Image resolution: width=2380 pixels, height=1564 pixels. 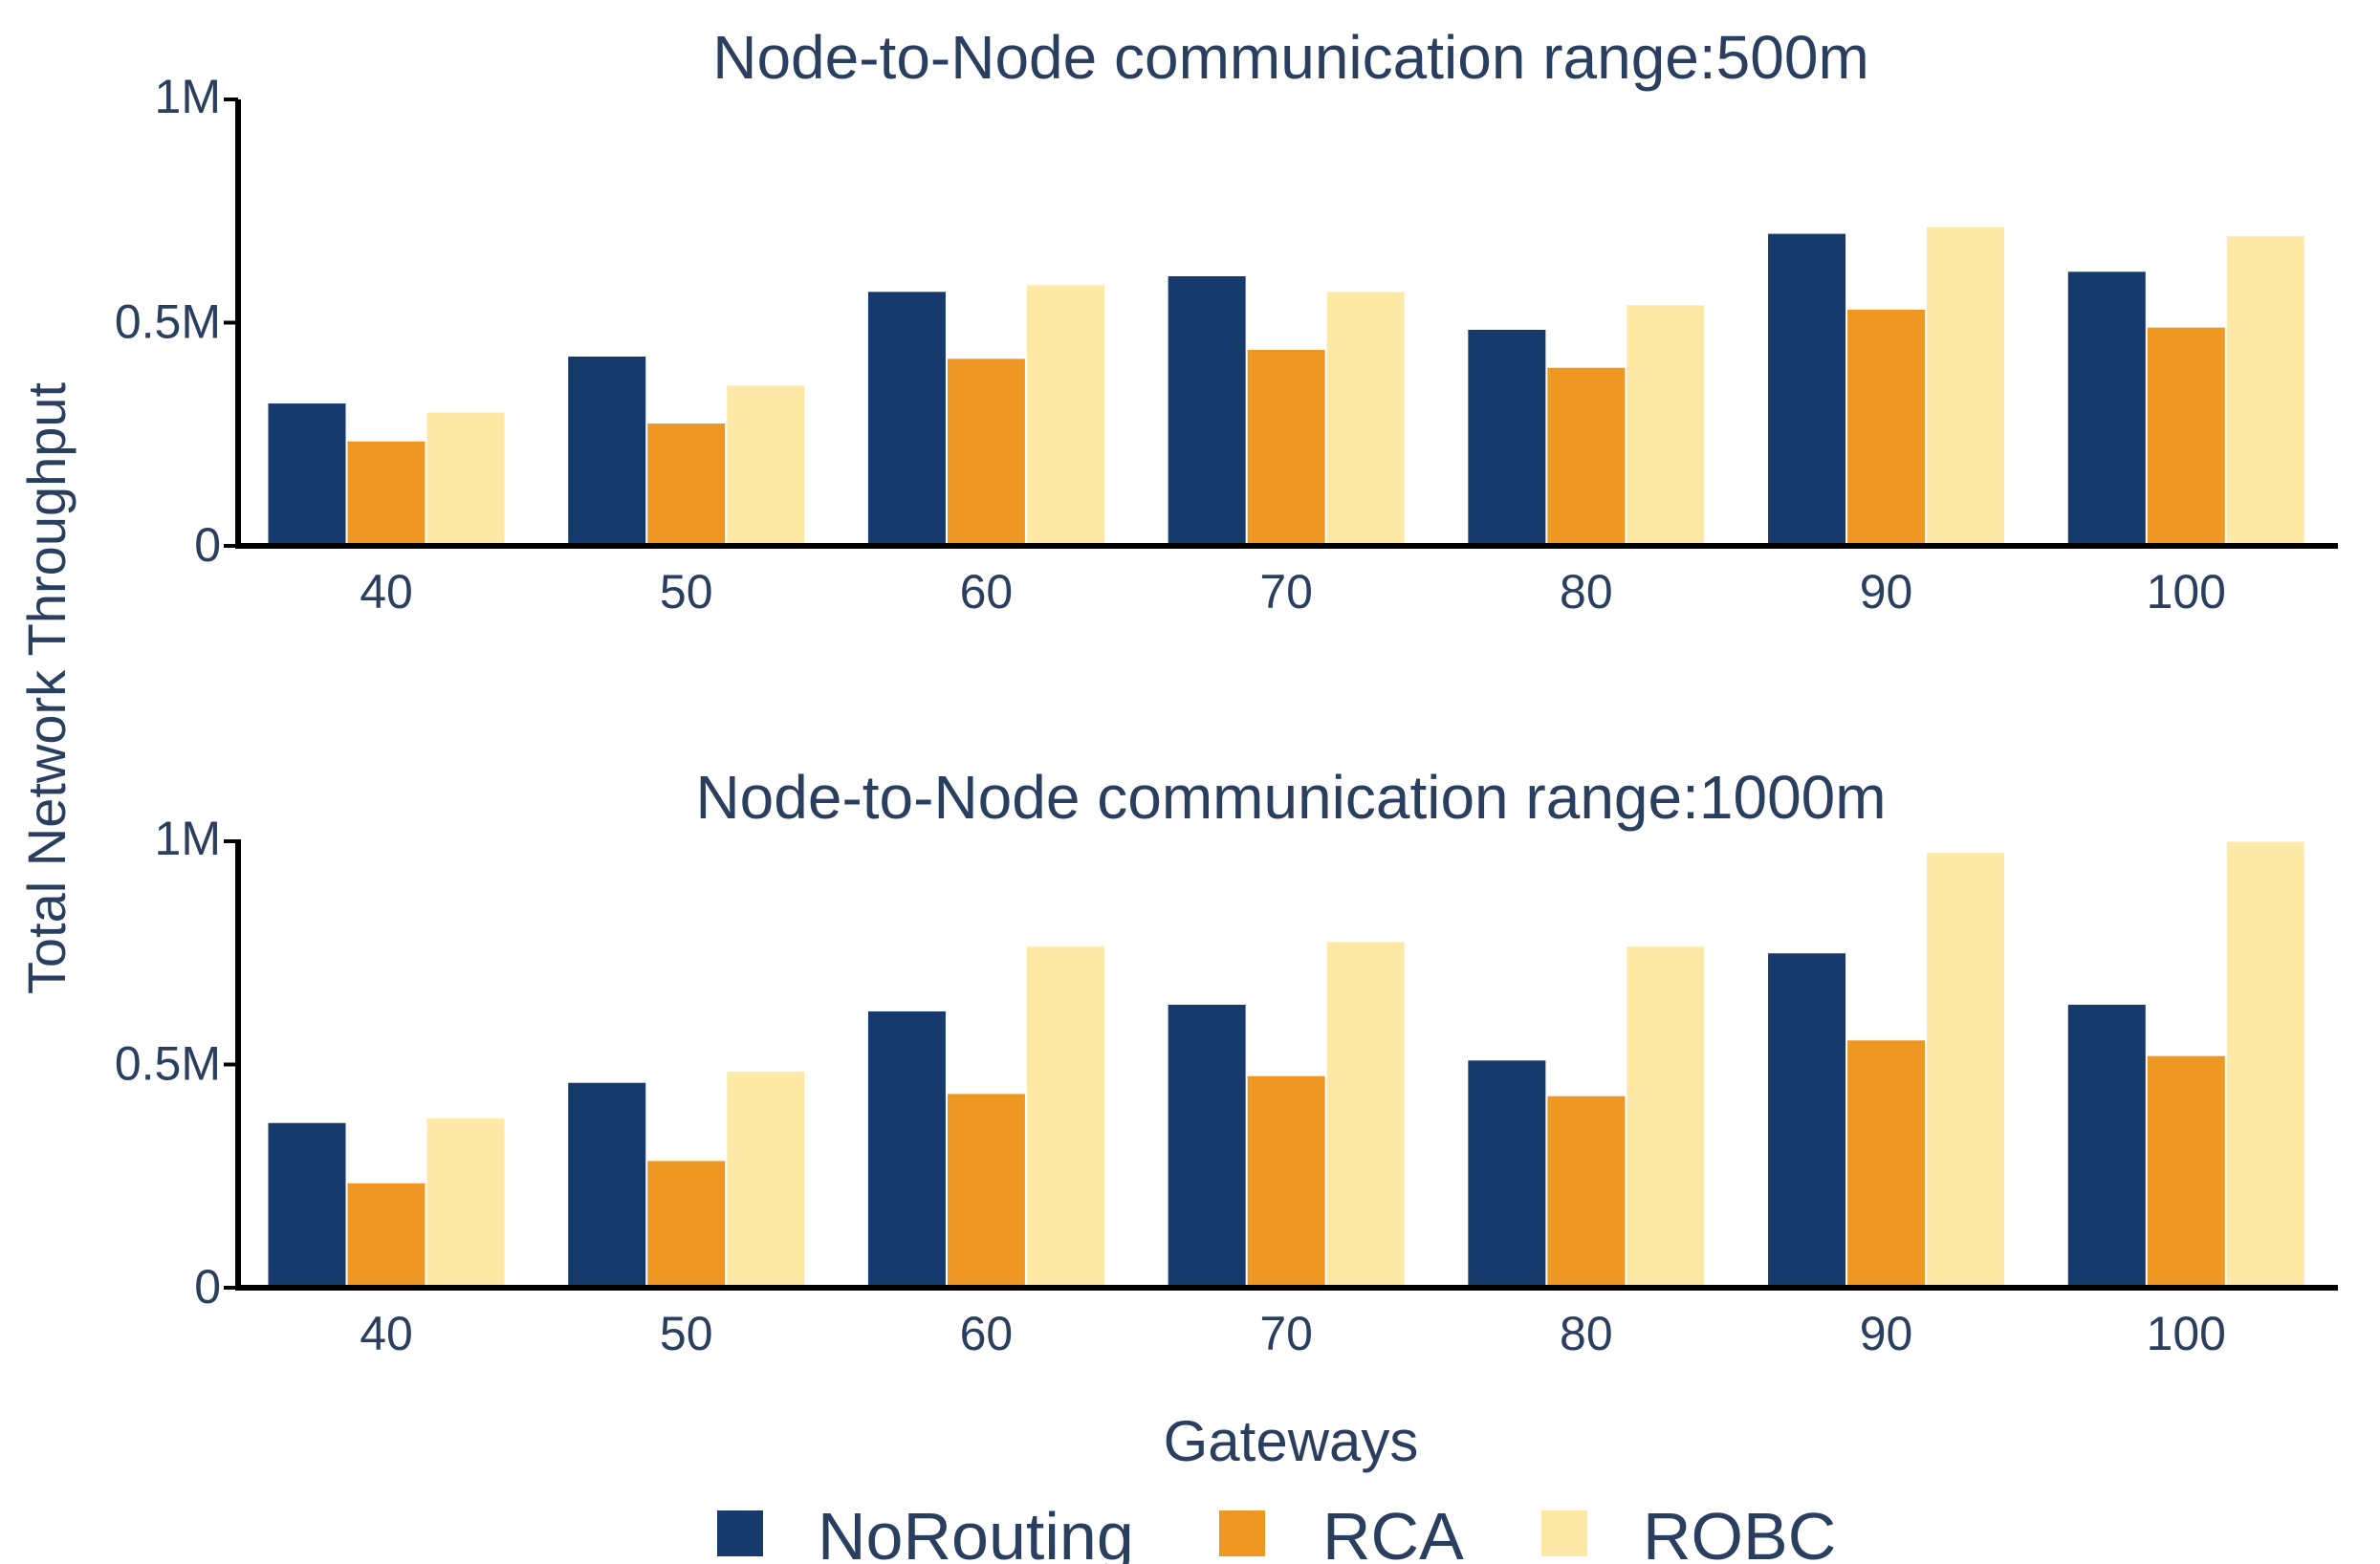 What do you see at coordinates (386, 592) in the screenshot?
I see `top-x-tick-label-40: 40` at bounding box center [386, 592].